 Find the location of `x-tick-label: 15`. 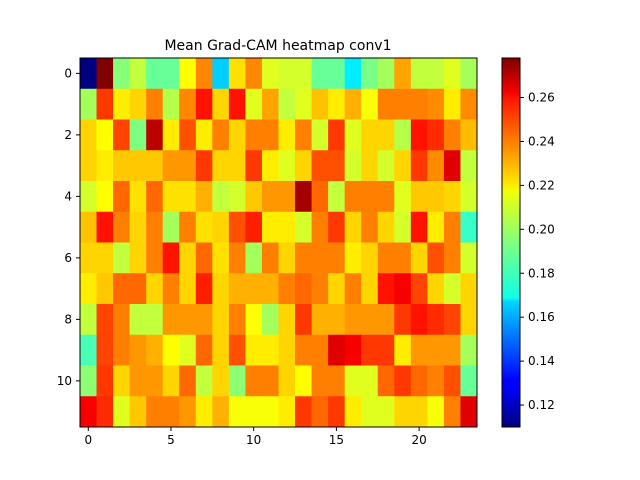

x-tick-label: 15 is located at coordinates (336, 440).